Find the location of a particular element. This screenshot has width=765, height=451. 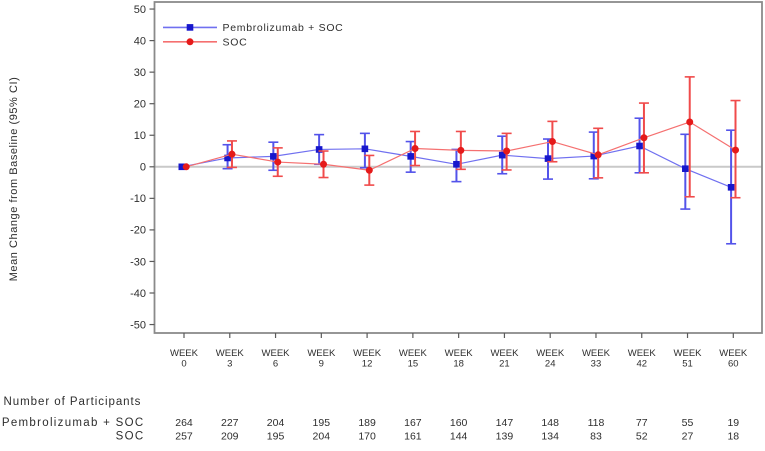

svg-text: -20 is located at coordinates (138, 231).